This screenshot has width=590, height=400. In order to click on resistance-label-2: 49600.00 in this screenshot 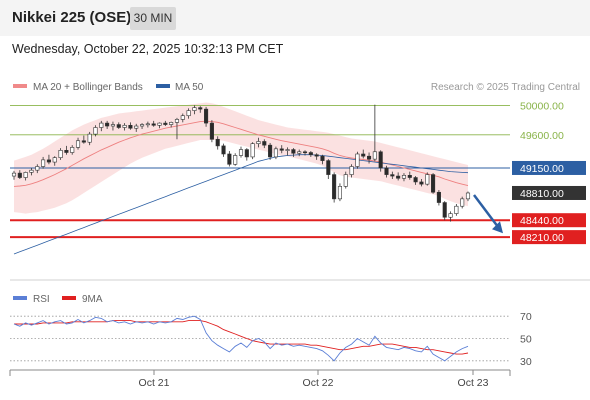, I will do `click(542, 136)`.